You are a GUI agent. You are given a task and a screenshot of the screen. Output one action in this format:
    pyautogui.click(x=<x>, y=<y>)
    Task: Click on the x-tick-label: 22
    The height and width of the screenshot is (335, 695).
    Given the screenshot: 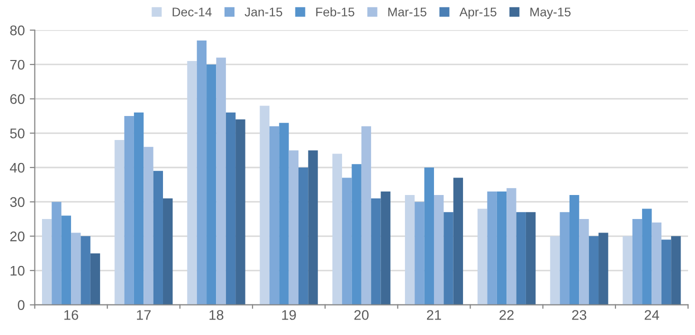 What is the action you would take?
    pyautogui.click(x=507, y=315)
    